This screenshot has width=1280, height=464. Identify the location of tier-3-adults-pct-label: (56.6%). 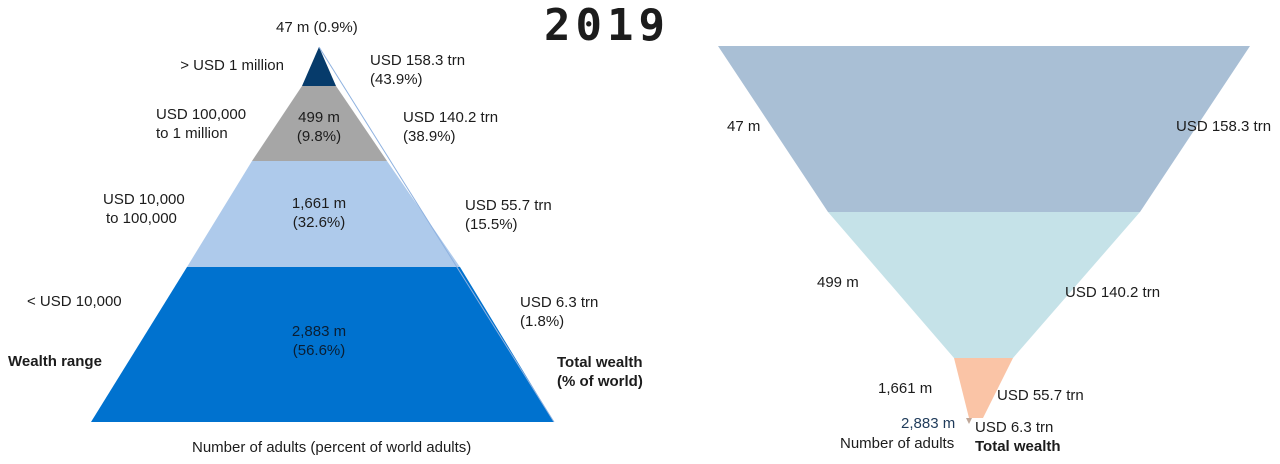
(319, 350).